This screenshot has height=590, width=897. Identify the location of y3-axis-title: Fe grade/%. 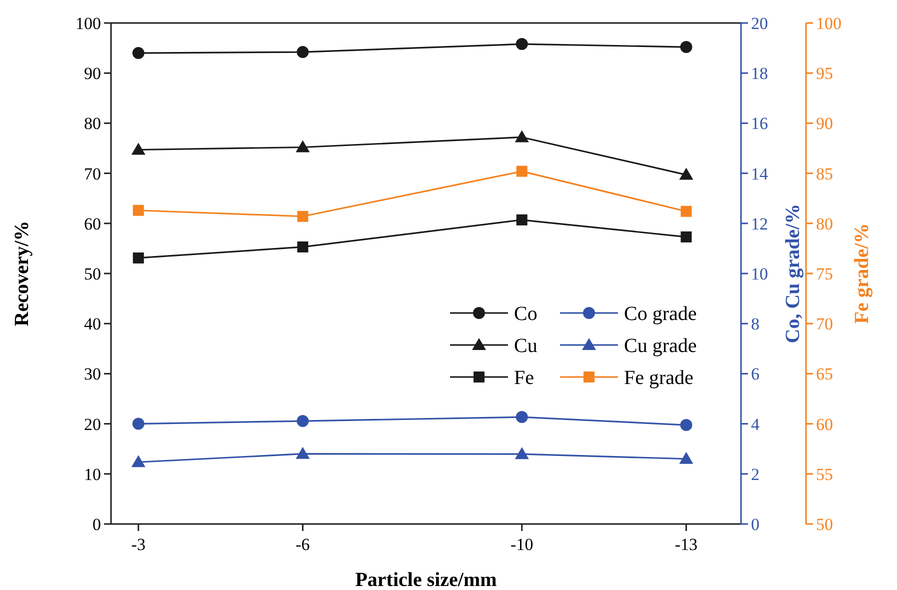
(862, 273).